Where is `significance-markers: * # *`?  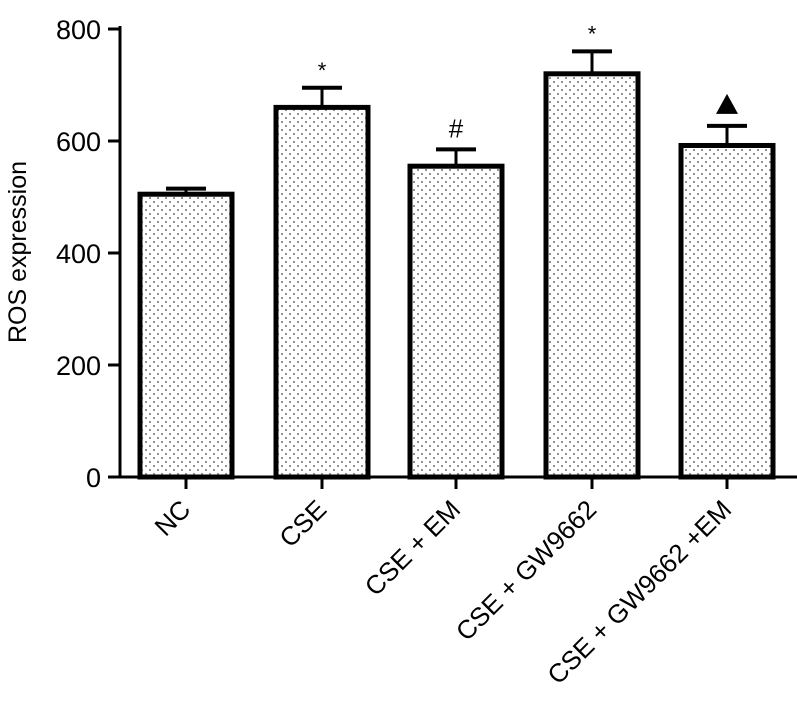
significance-markers: * # * is located at coordinates (528, 82).